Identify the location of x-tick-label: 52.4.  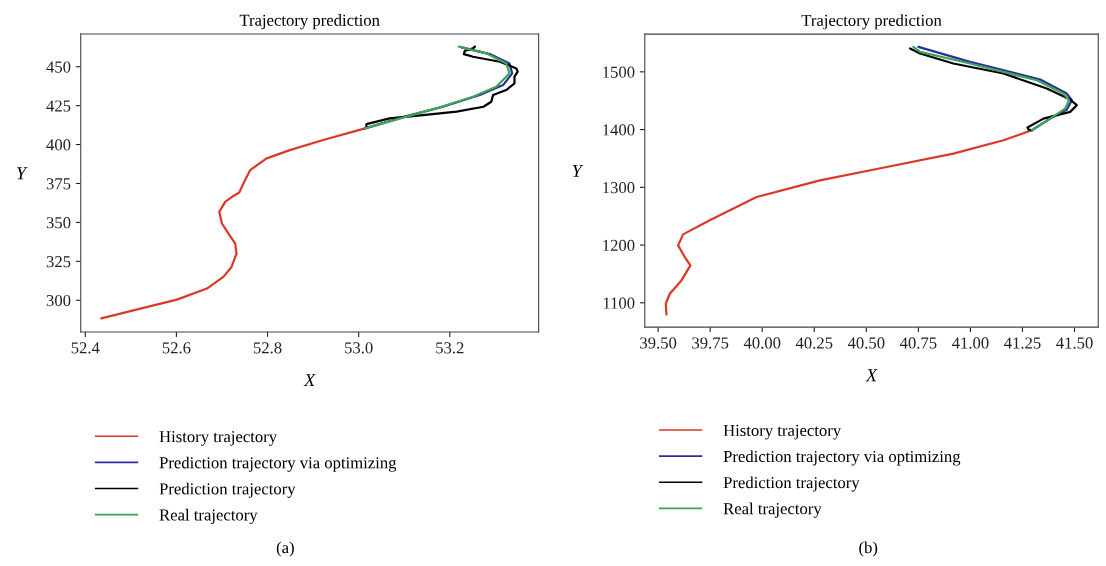
(85, 348).